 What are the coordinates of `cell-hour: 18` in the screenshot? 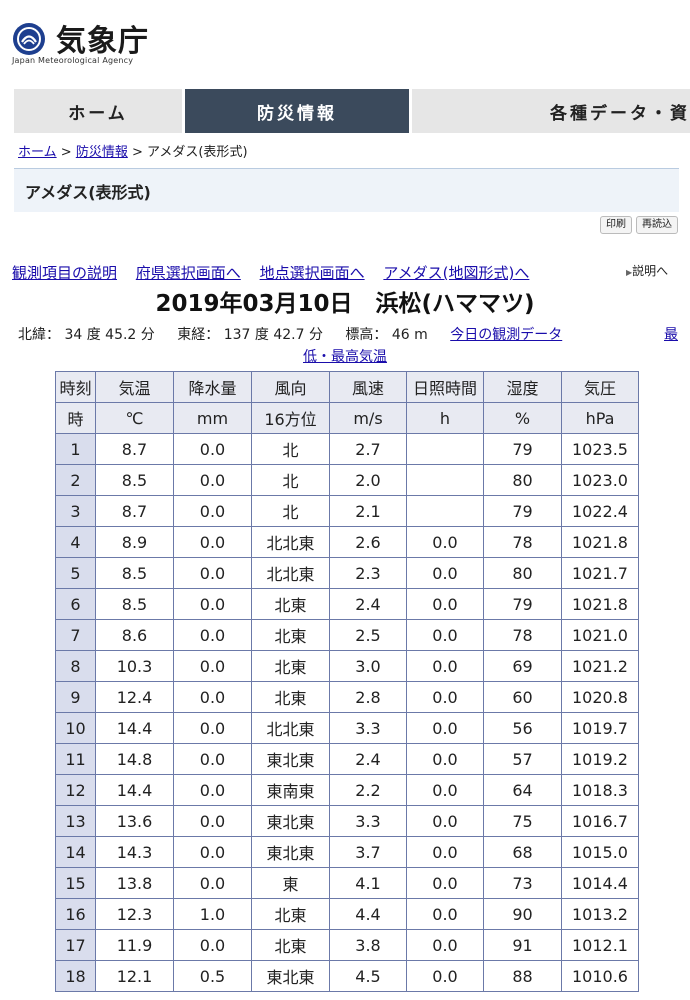 It's located at (75, 976).